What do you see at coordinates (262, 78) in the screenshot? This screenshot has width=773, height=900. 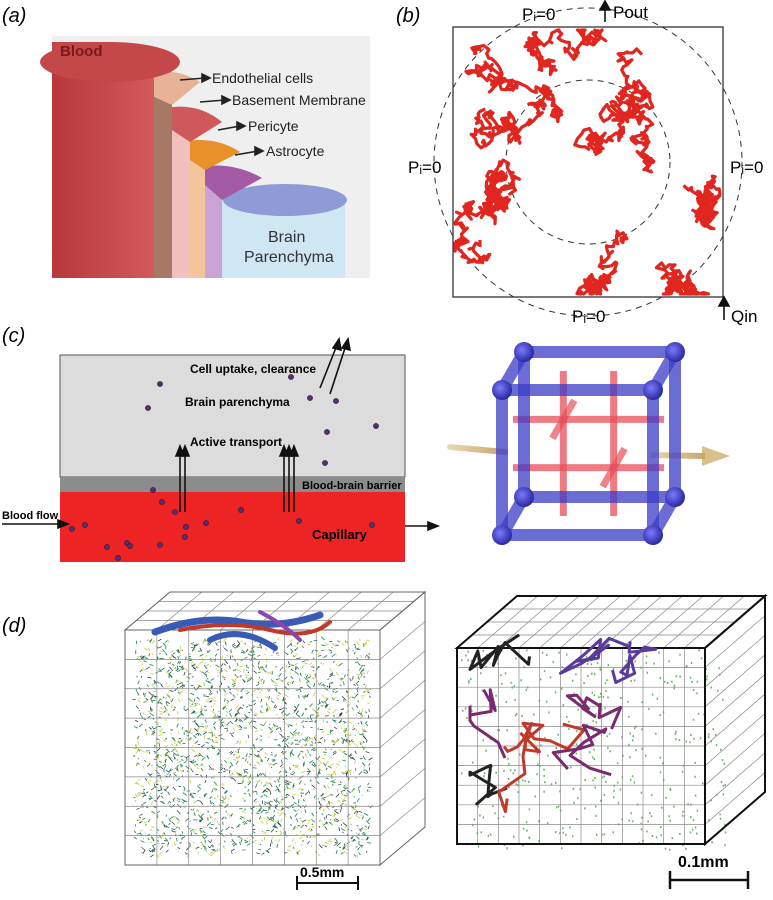 I see `endothelial-label: Endothelial cells` at bounding box center [262, 78].